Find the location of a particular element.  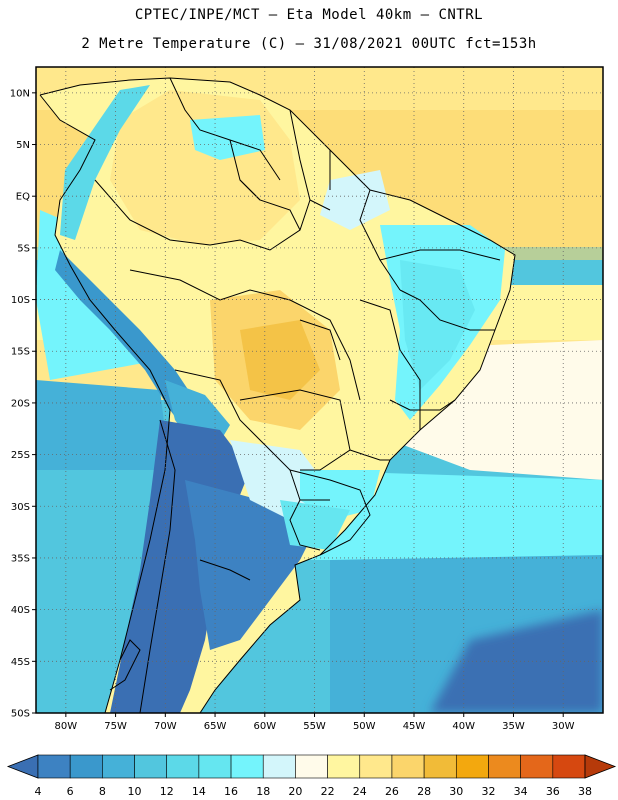

lat-label: 10N is located at coordinates (20, 93).